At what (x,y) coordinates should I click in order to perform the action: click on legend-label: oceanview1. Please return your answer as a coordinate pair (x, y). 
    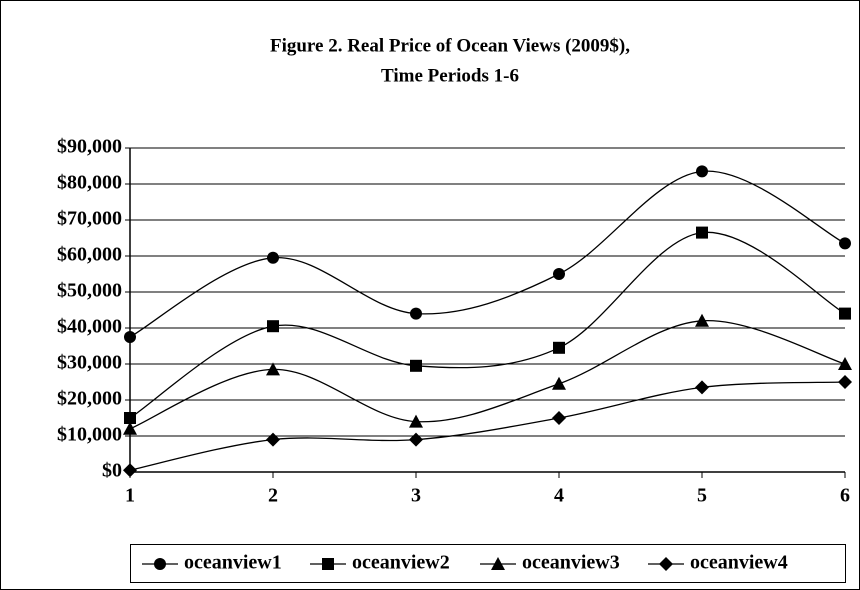
    Looking at the image, I should click on (233, 563).